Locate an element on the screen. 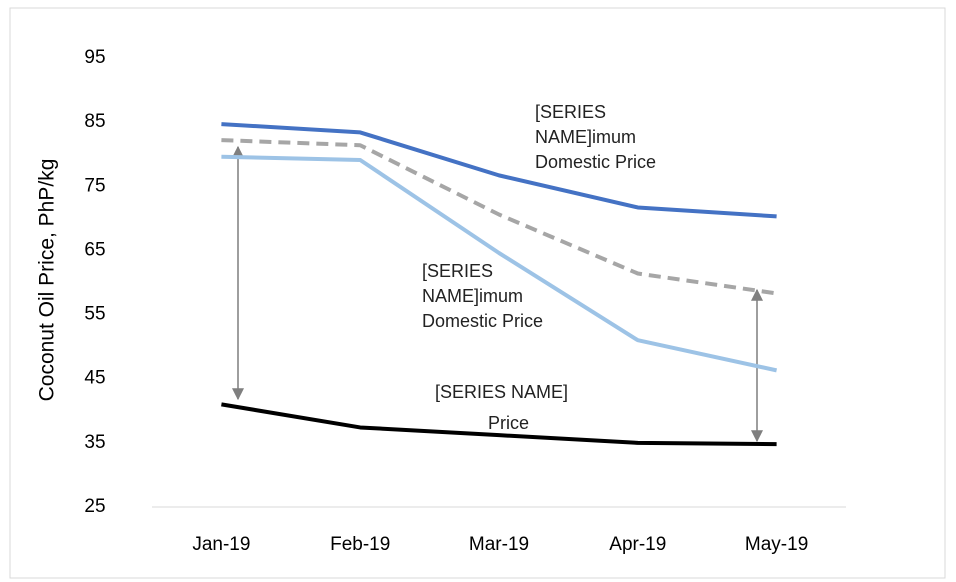  y-tick-label: 65 is located at coordinates (94, 249).